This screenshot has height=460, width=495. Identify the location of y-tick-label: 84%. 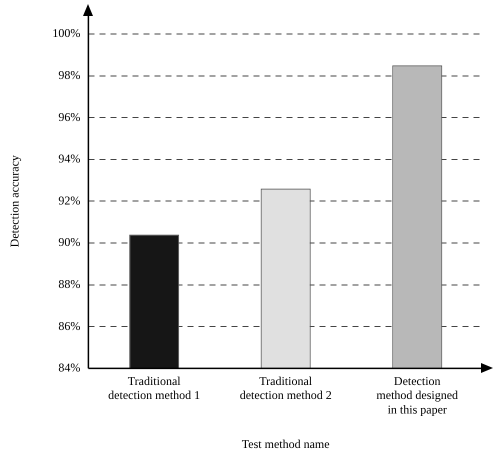
(69, 367).